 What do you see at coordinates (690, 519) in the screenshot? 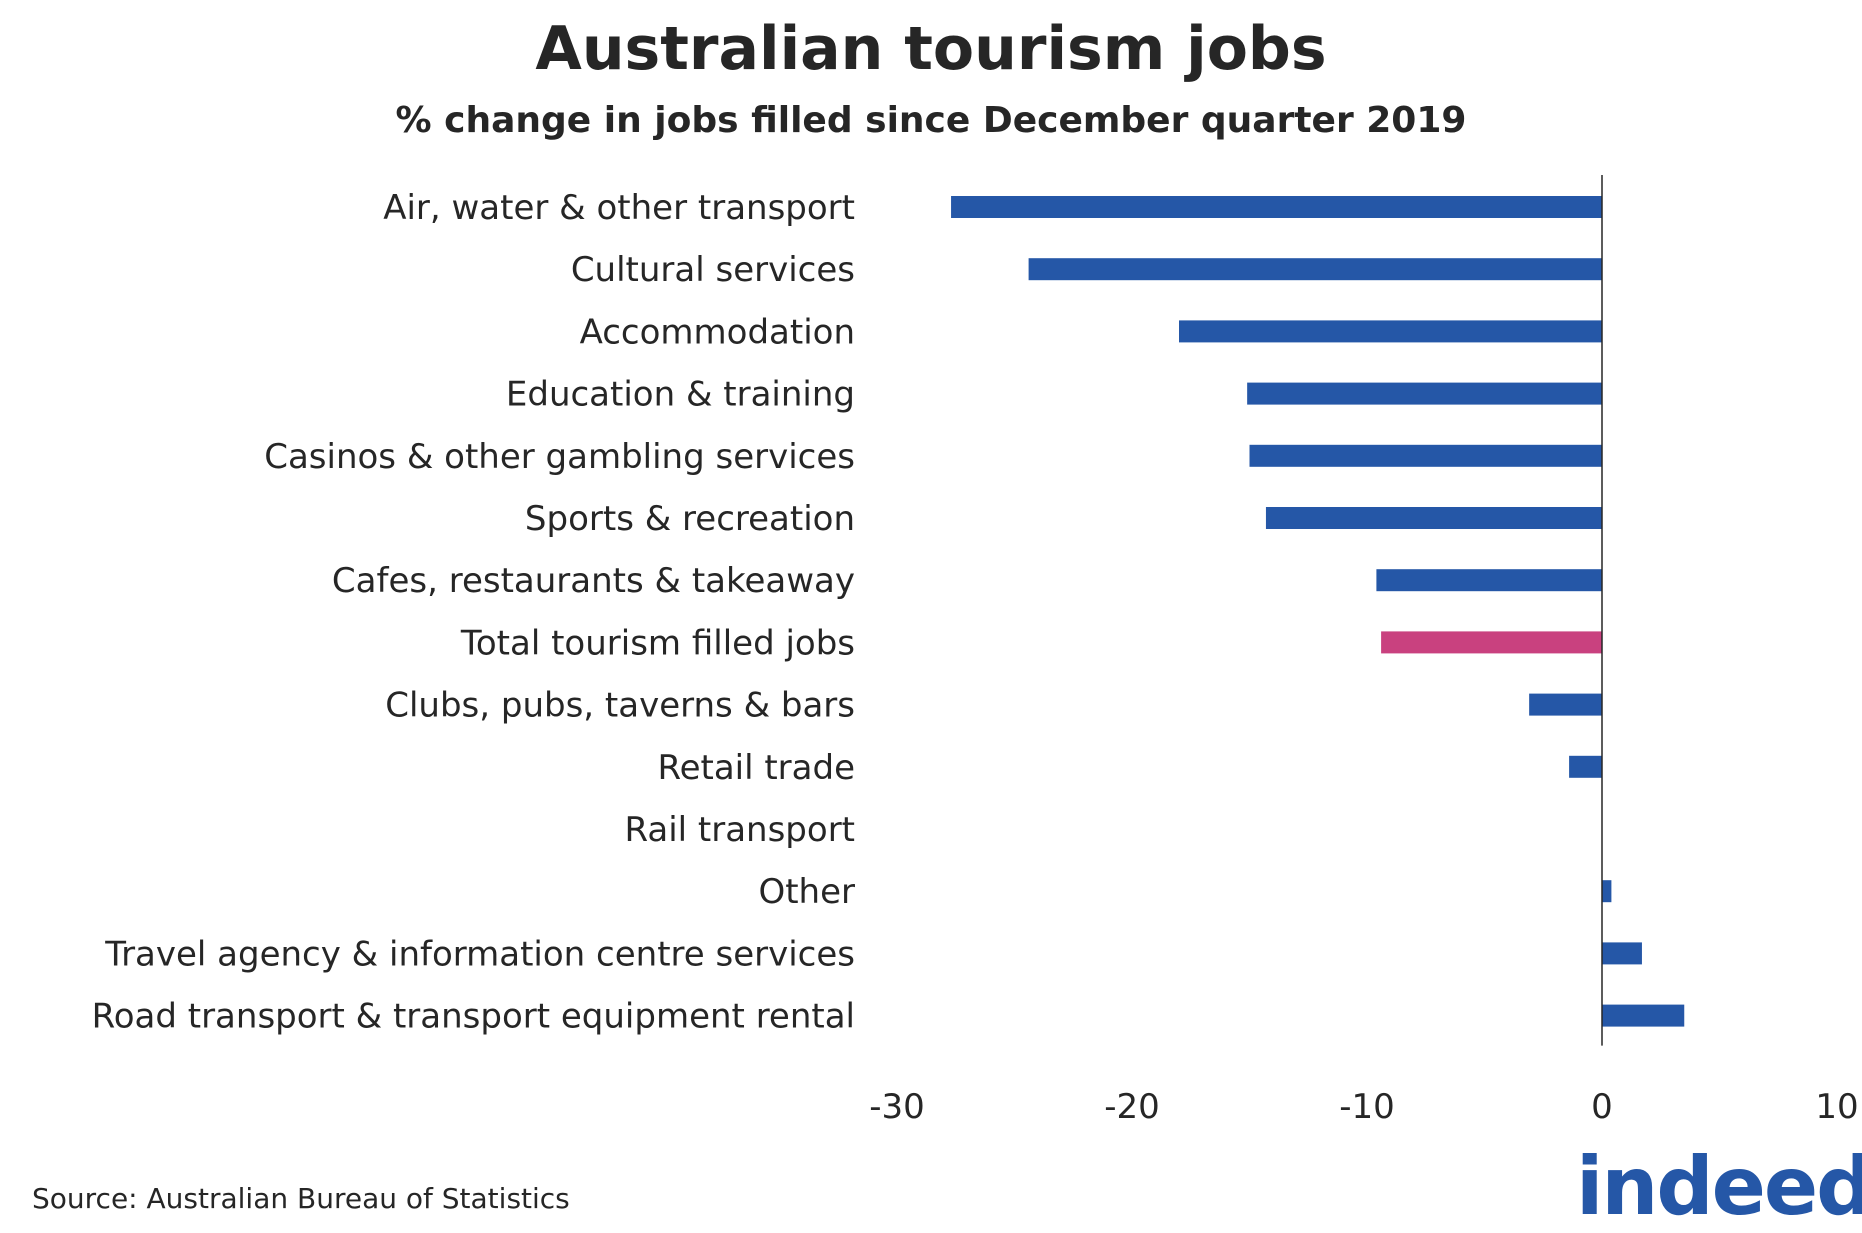
I see `category-label: Sports & recreation` at bounding box center [690, 519].